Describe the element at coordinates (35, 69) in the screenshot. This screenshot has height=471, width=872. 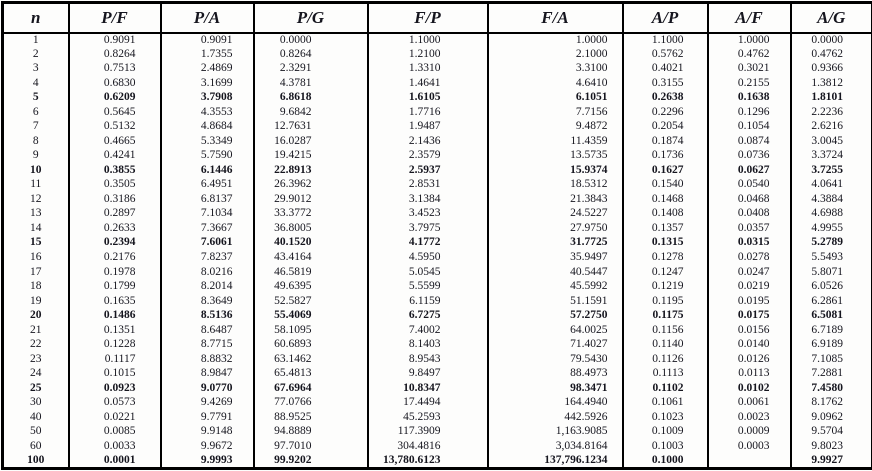
I see `cell-n: 3` at that location.